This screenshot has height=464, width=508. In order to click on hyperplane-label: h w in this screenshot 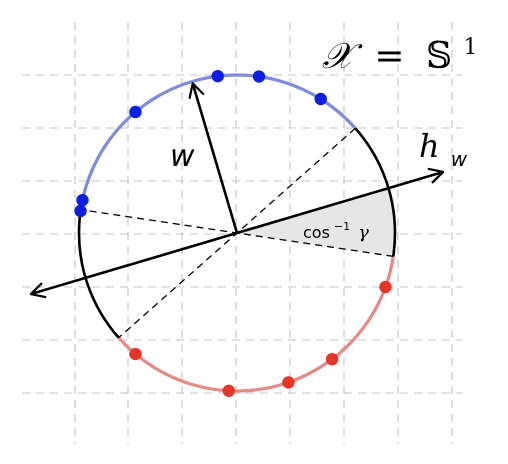, I will do `click(443, 149)`.